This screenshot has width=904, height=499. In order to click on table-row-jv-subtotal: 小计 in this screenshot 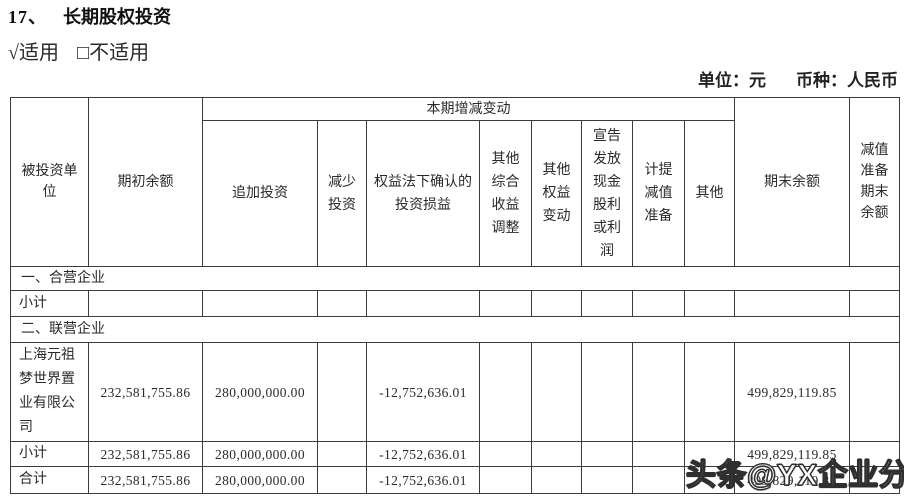, I will do `click(455, 303)`.